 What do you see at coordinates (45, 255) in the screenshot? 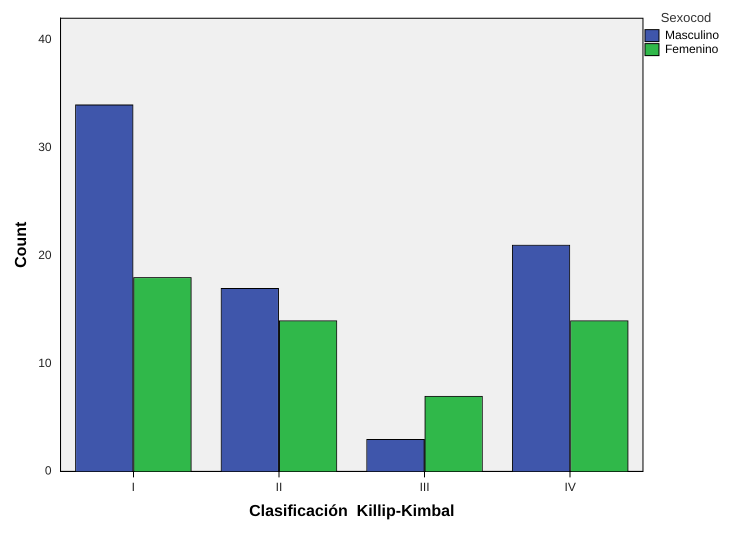
I see `y-tick-label: 20` at bounding box center [45, 255].